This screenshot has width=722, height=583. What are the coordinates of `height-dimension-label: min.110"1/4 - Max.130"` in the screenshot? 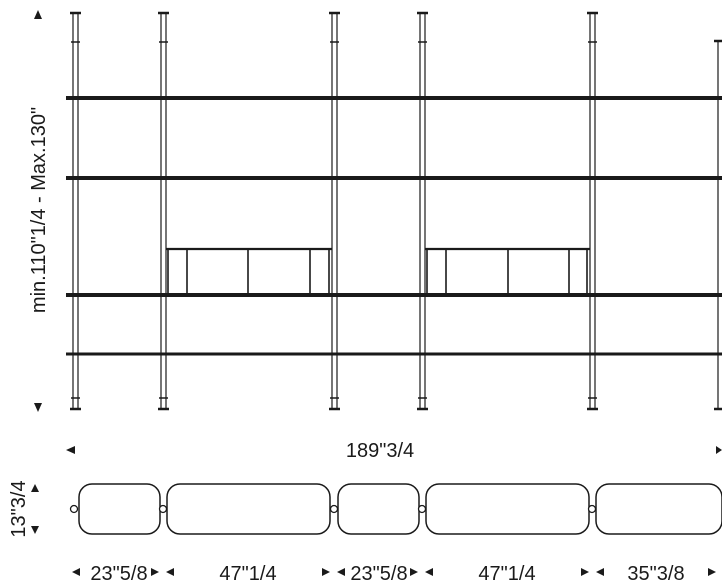 It's located at (39, 210).